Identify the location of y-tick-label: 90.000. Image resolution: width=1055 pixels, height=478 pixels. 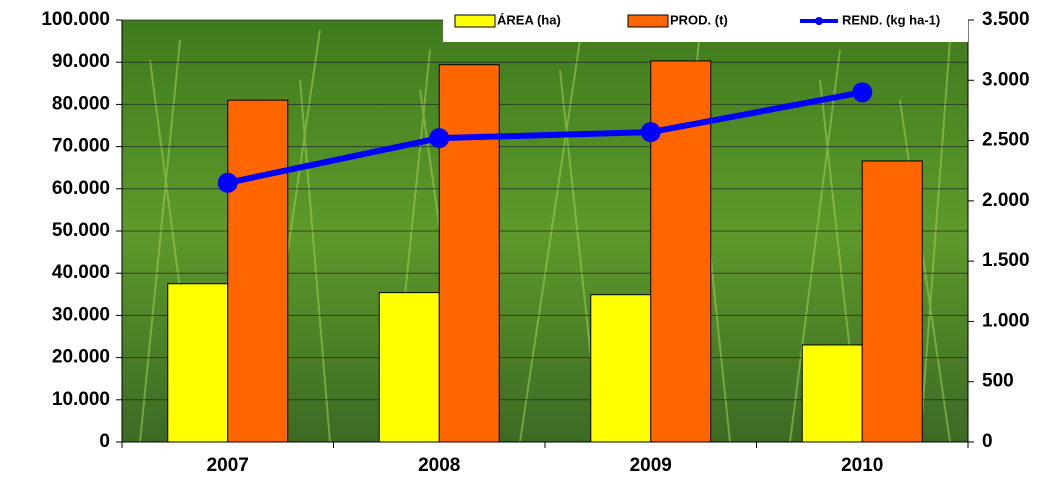
(81, 61).